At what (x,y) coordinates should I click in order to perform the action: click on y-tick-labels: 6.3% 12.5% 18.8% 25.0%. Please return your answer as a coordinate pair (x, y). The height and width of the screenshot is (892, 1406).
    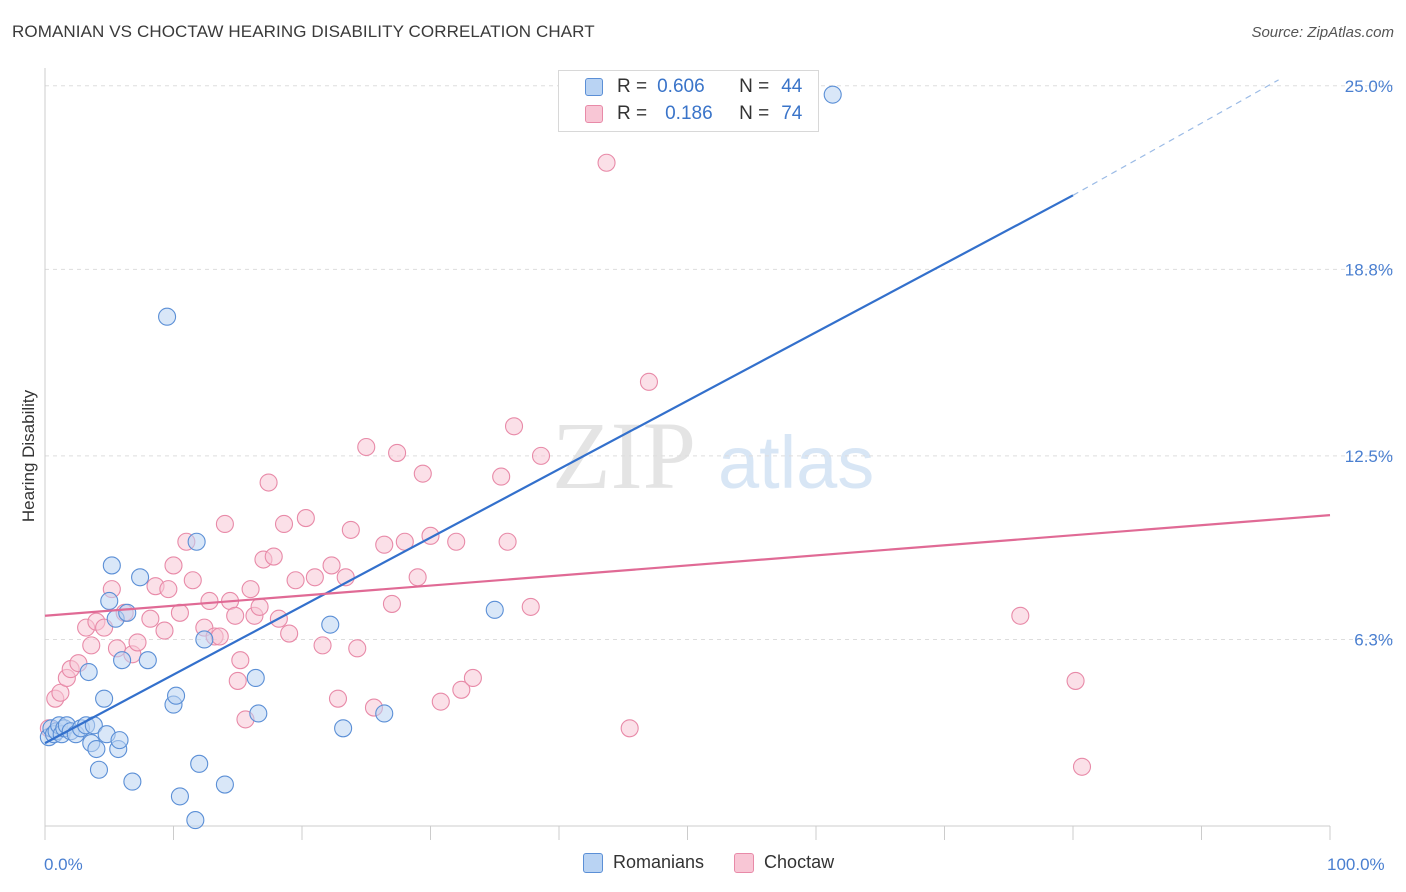
    Looking at the image, I should click on (1369, 363).